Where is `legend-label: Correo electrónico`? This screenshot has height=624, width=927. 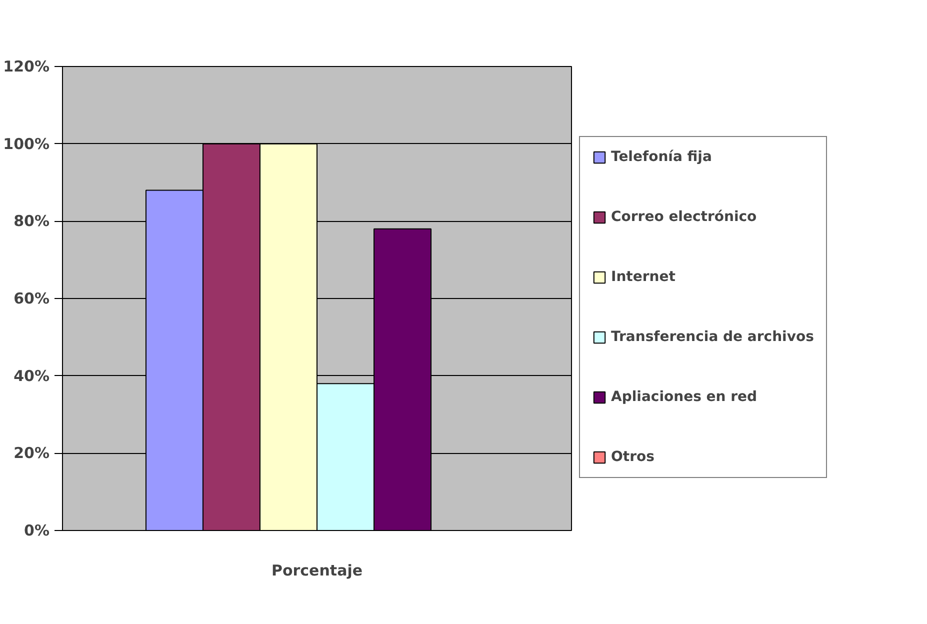 legend-label: Correo electrónico is located at coordinates (684, 217).